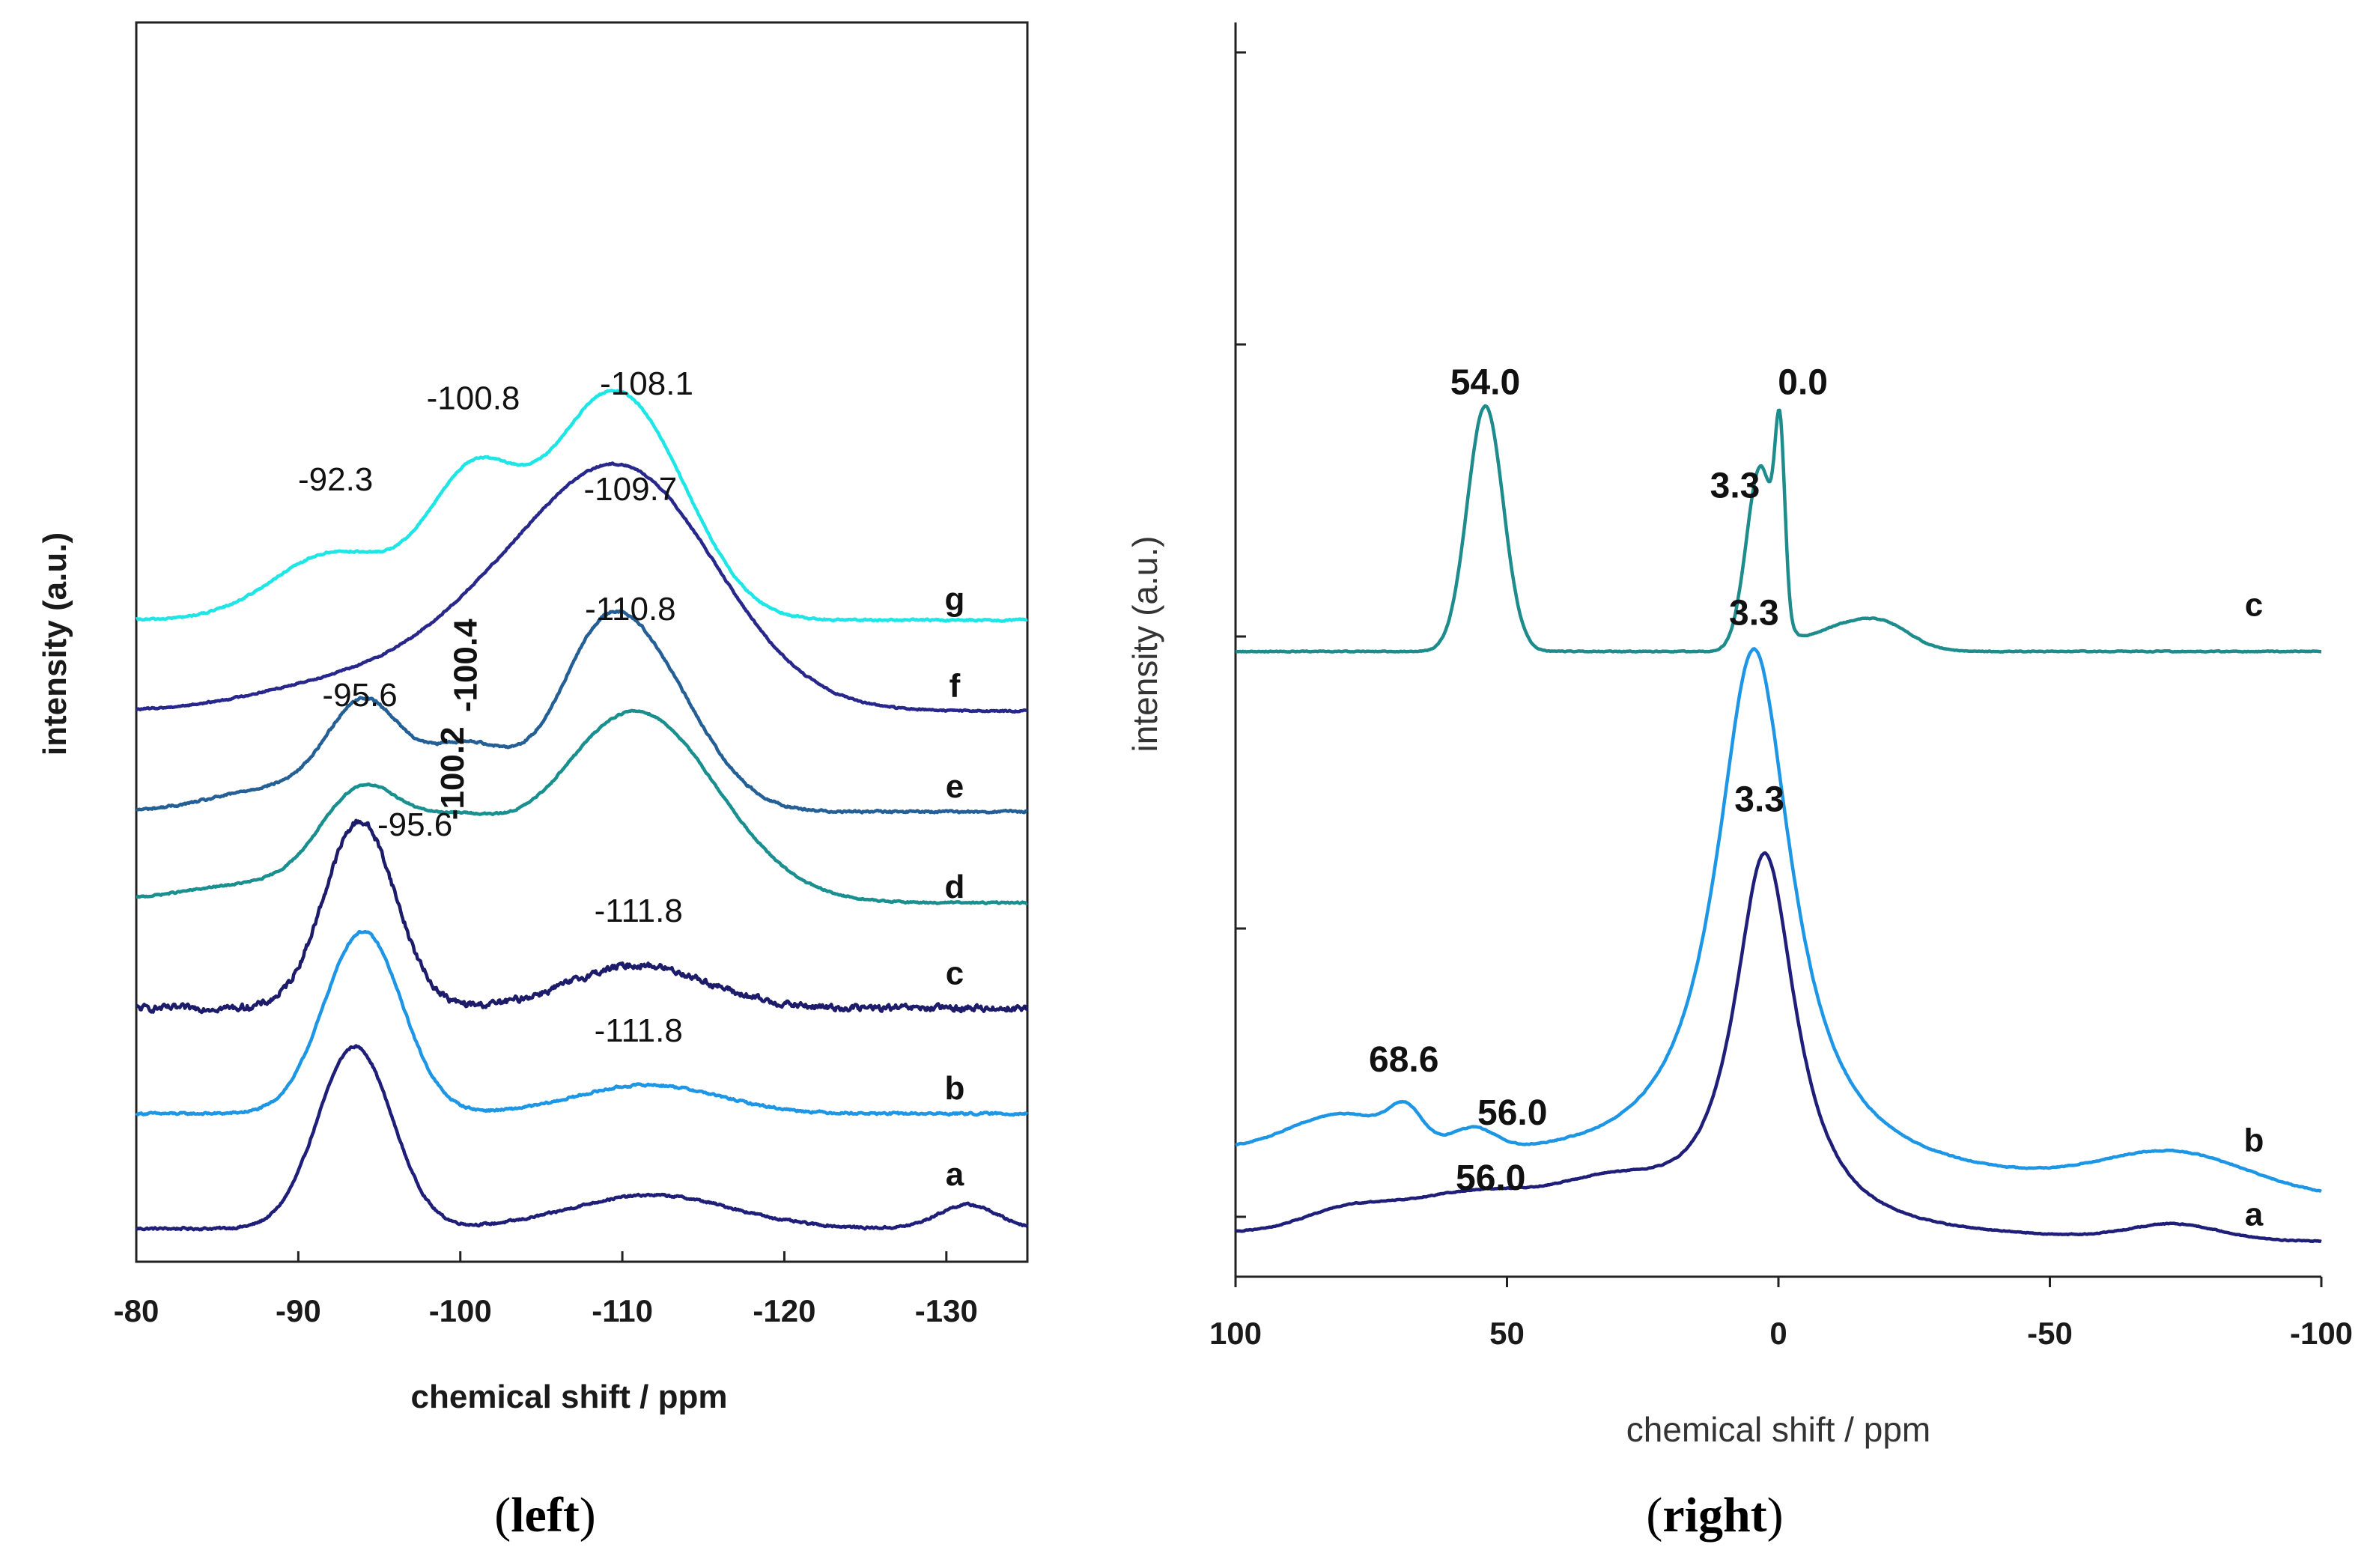 Image resolution: width=2364 pixels, height=1568 pixels. What do you see at coordinates (473, 398) in the screenshot?
I see `left-peak-label: -100.8` at bounding box center [473, 398].